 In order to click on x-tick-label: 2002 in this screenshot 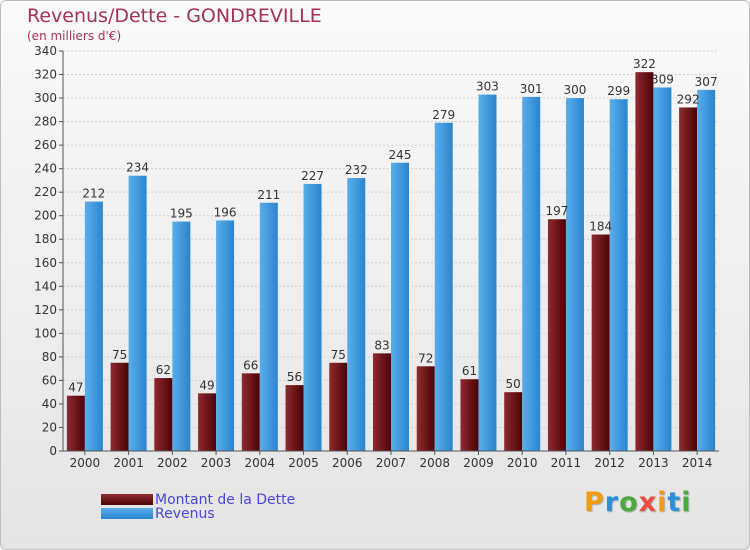, I will do `click(172, 463)`.